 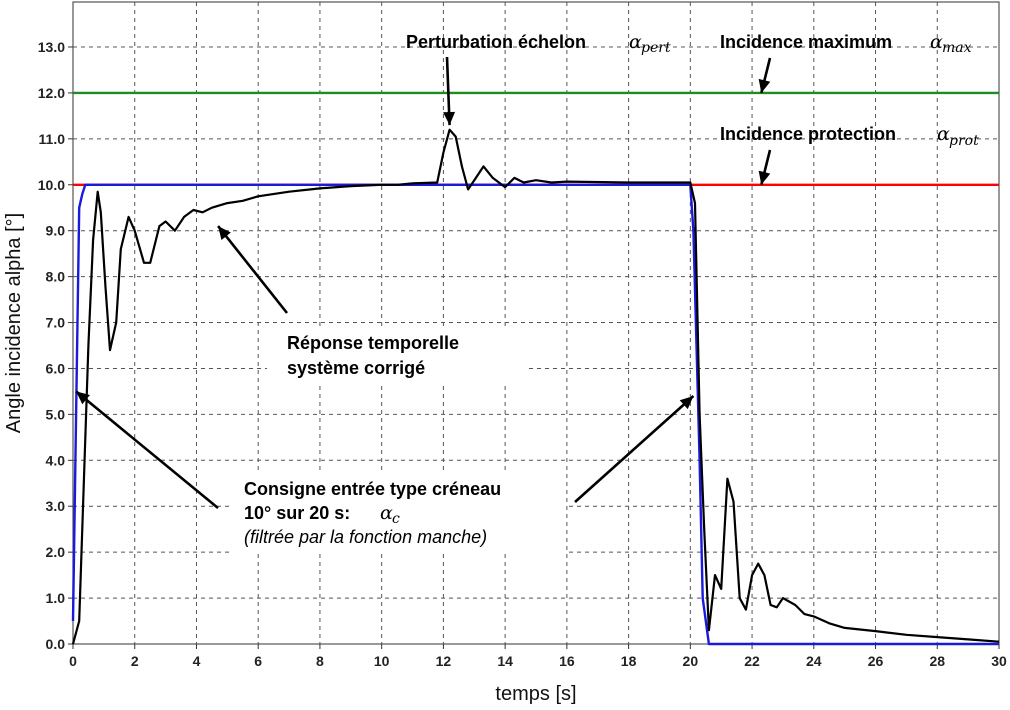 I want to click on x-tick-label: 14, so click(x=505, y=661).